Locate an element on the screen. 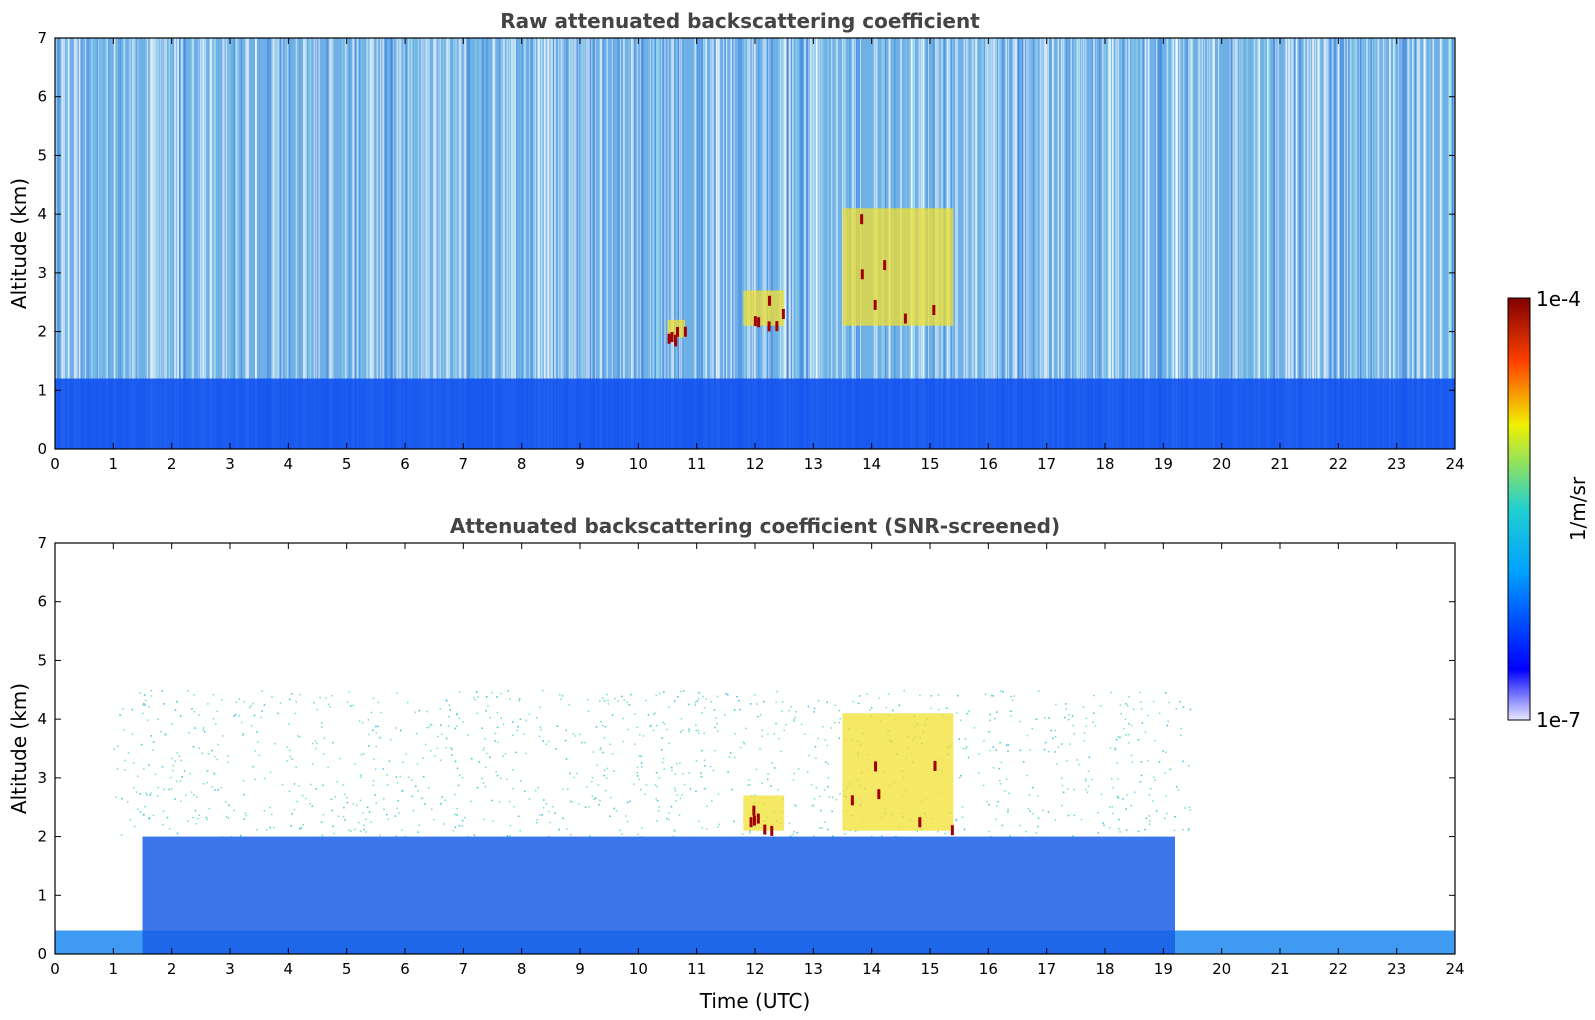  strong-backscatter-mark is located at coordinates (862, 219).